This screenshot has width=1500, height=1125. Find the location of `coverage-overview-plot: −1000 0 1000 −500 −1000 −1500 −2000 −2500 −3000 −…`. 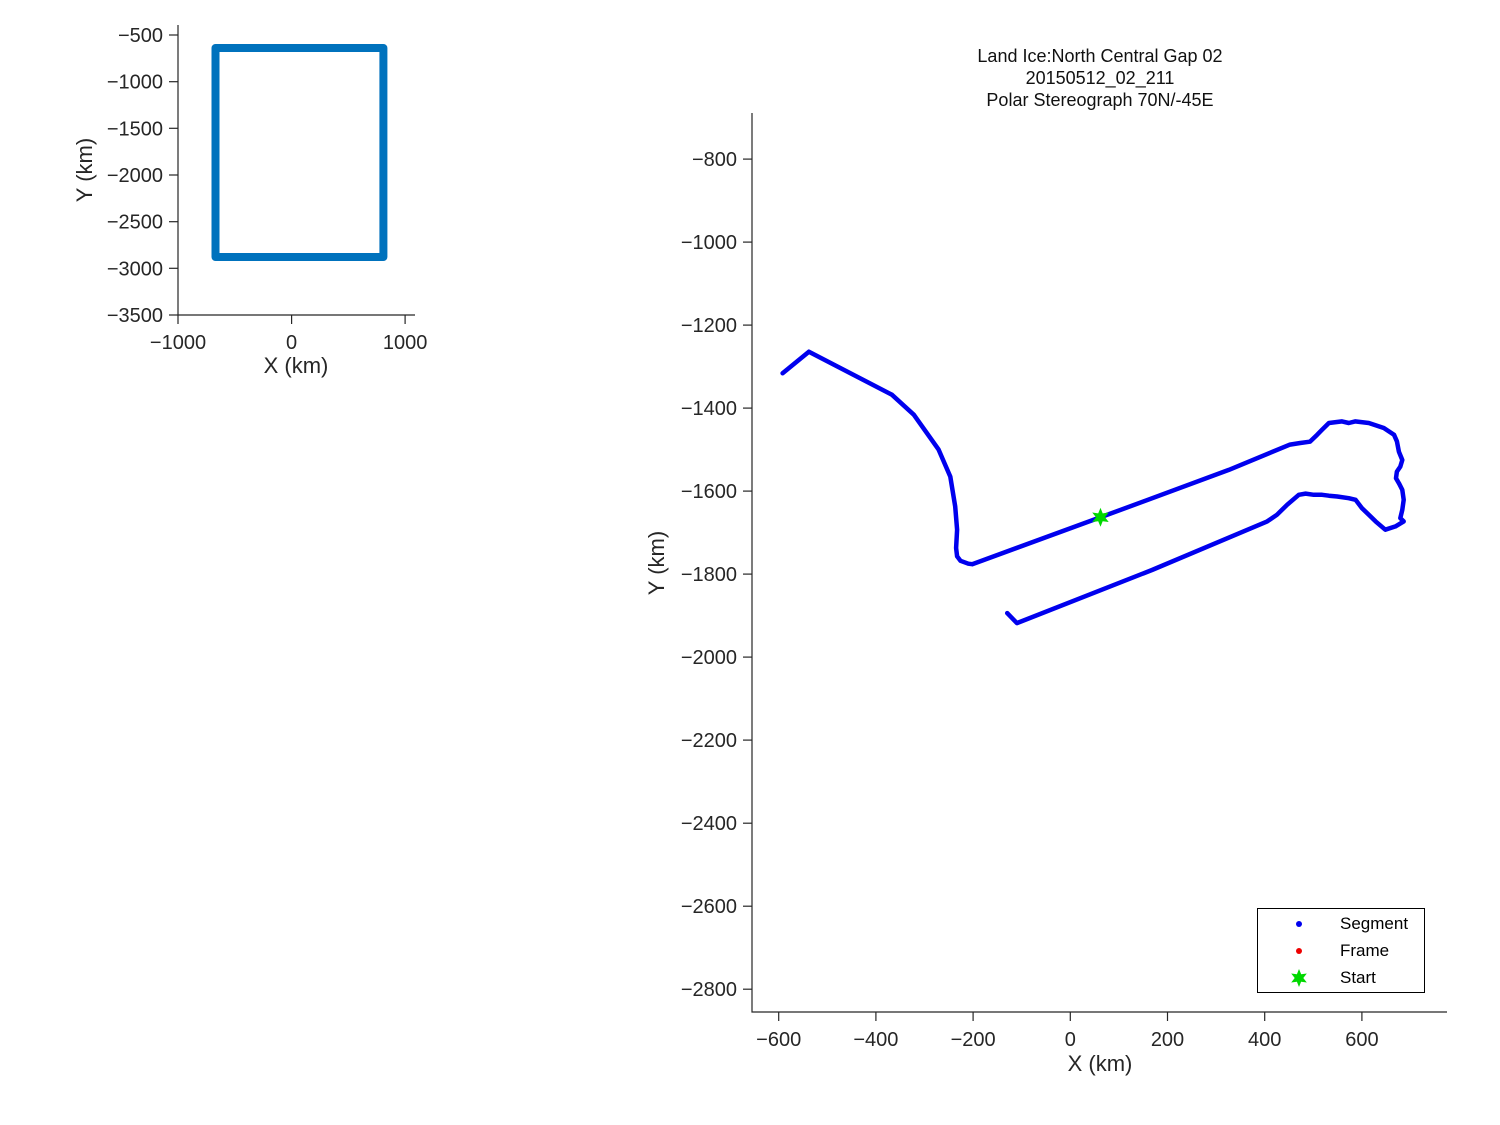

coverage-overview-plot: −1000 0 1000 −500 −1000 −1500 −2000 −2500 −3000 −… is located at coordinates (267, 189).